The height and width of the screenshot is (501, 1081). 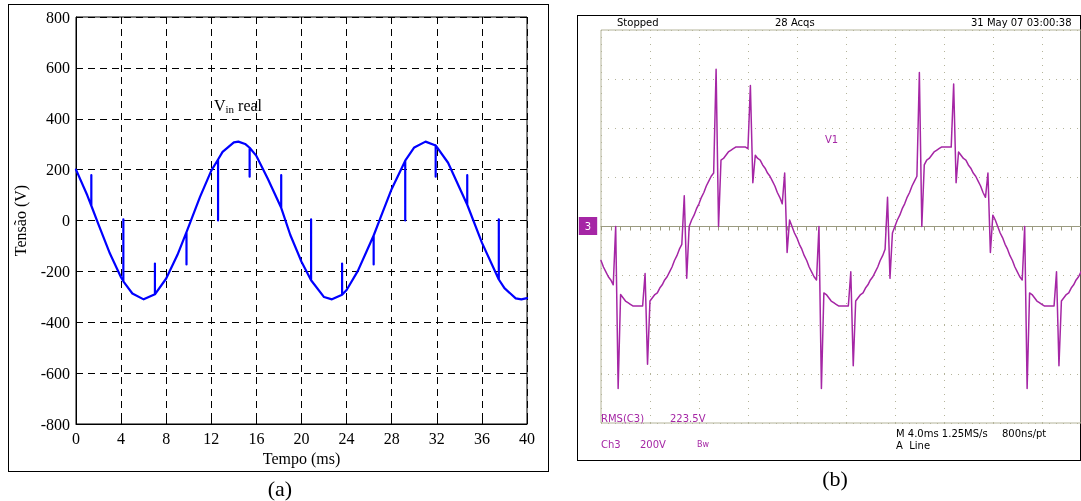 I want to click on text: 200V, so click(x=653, y=444).